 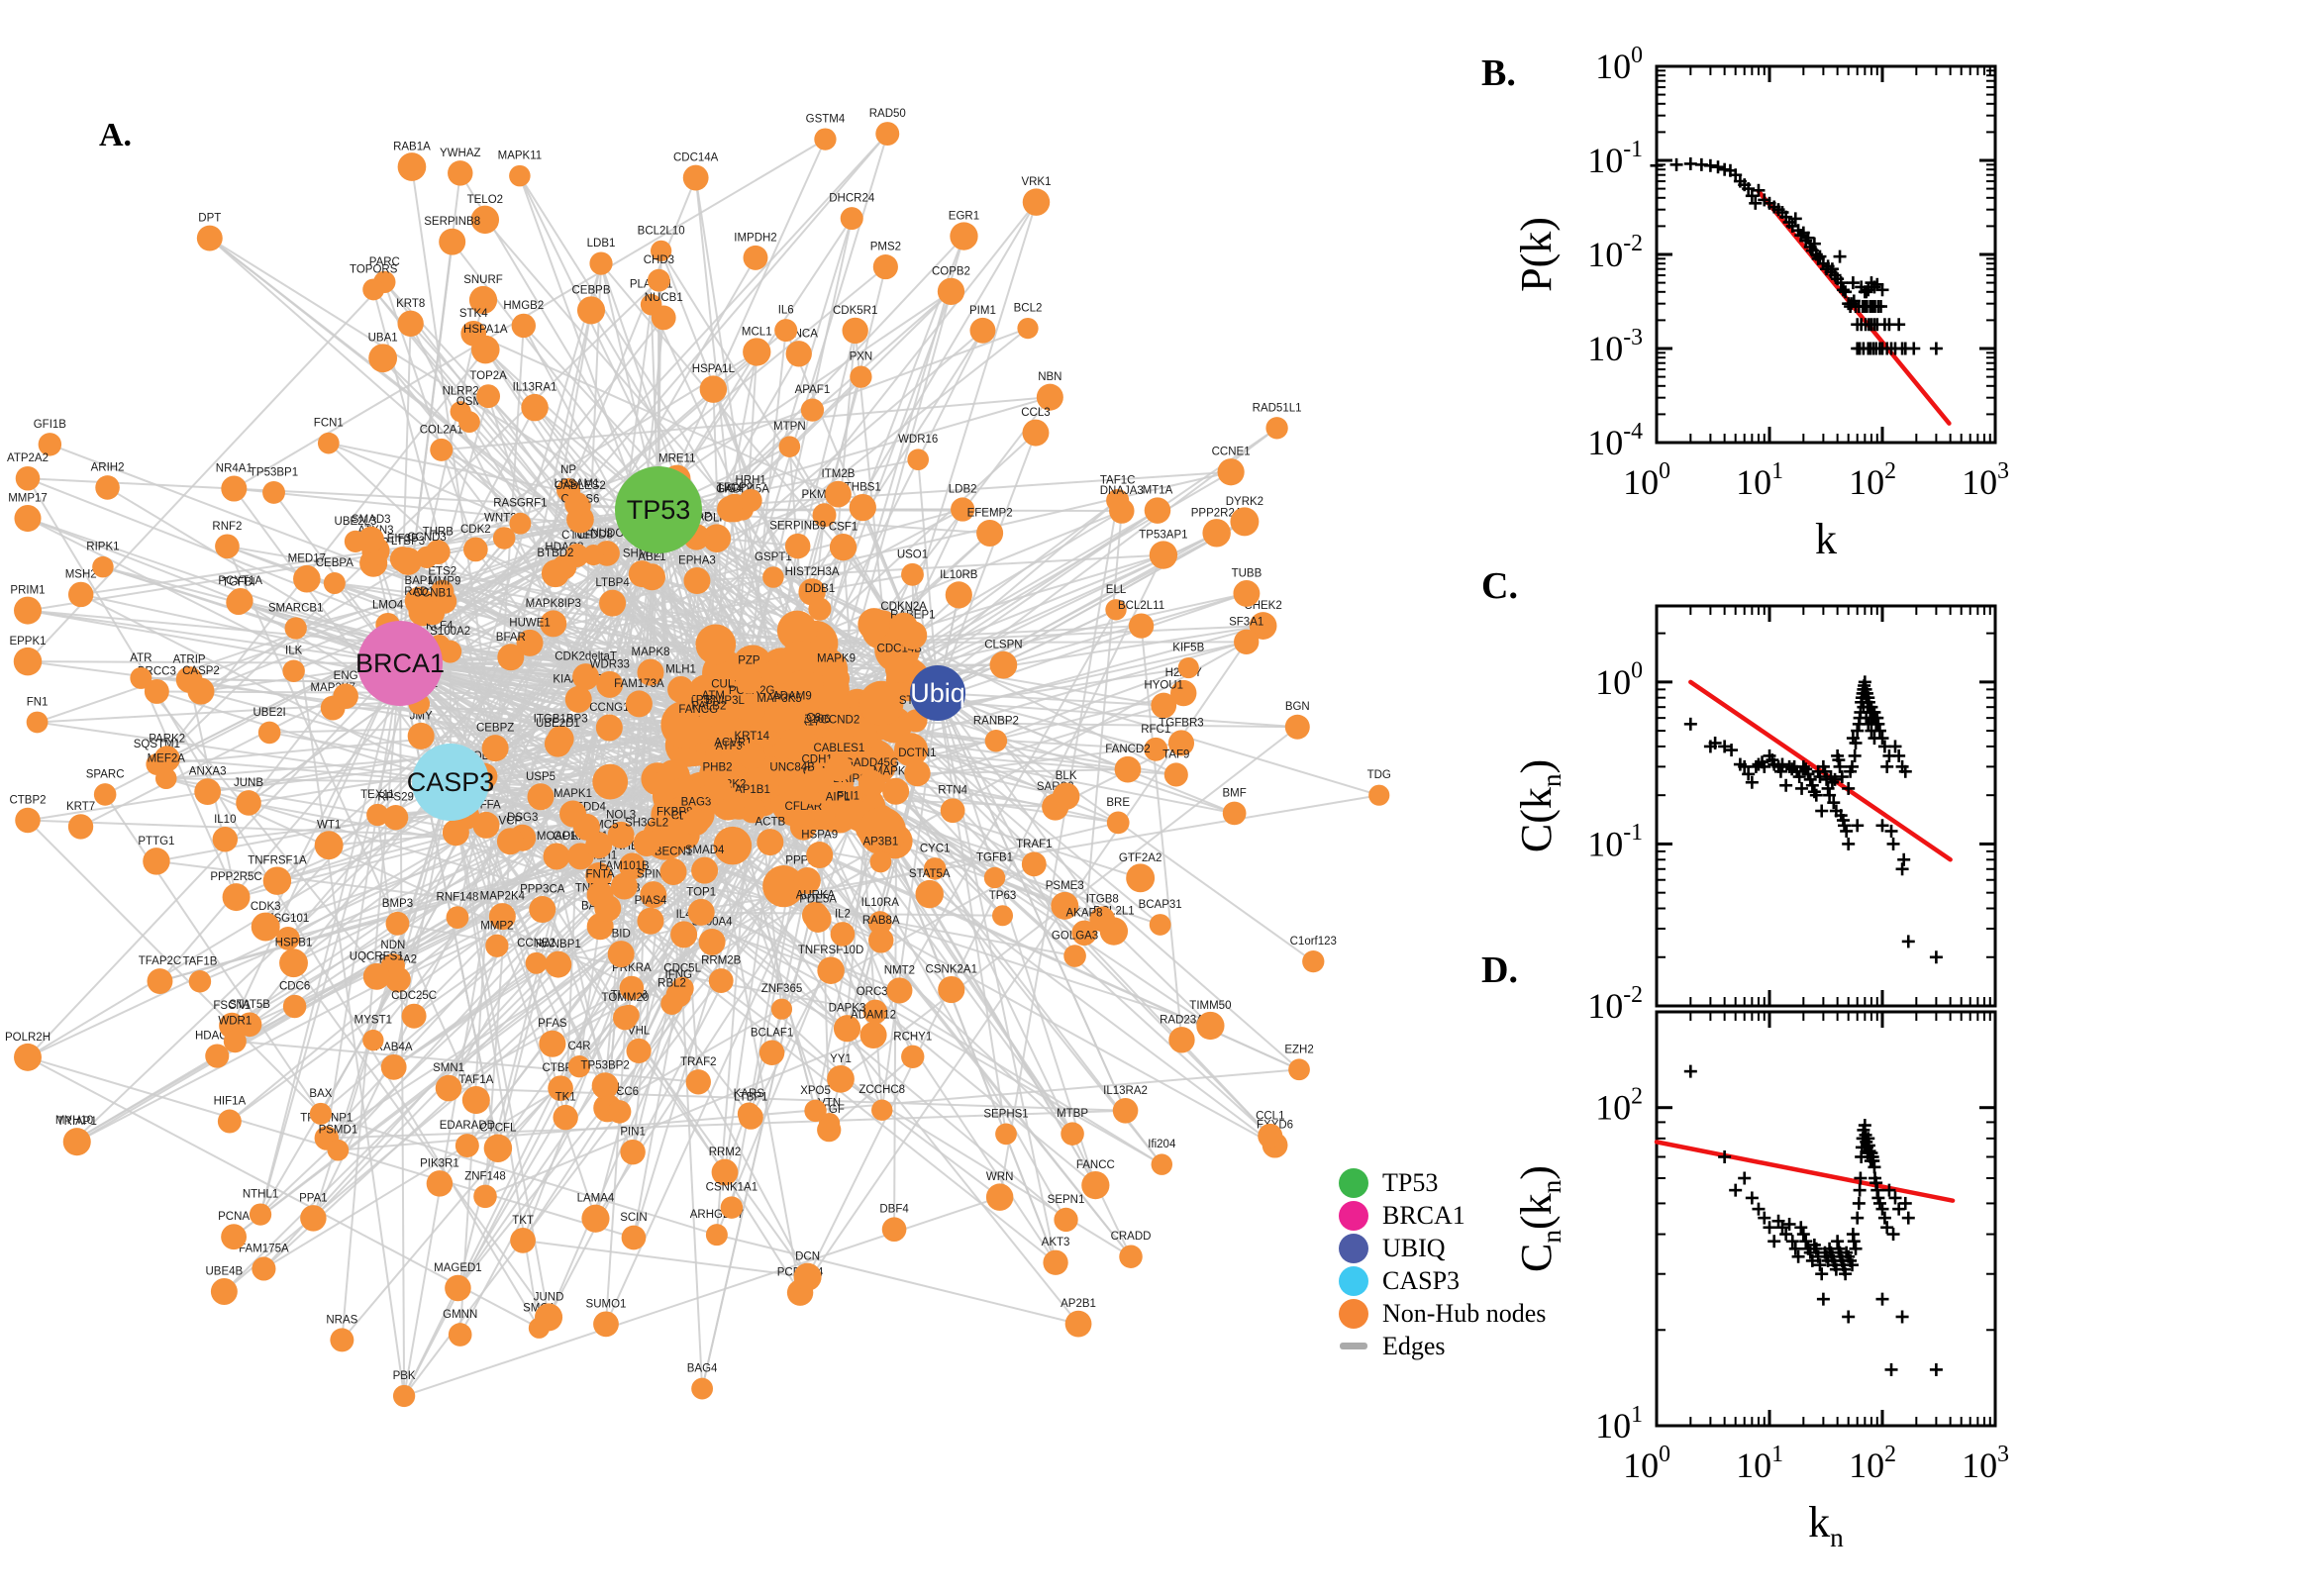 I want to click on network-node-group: CDK2deltaT, so click(x=586, y=671).